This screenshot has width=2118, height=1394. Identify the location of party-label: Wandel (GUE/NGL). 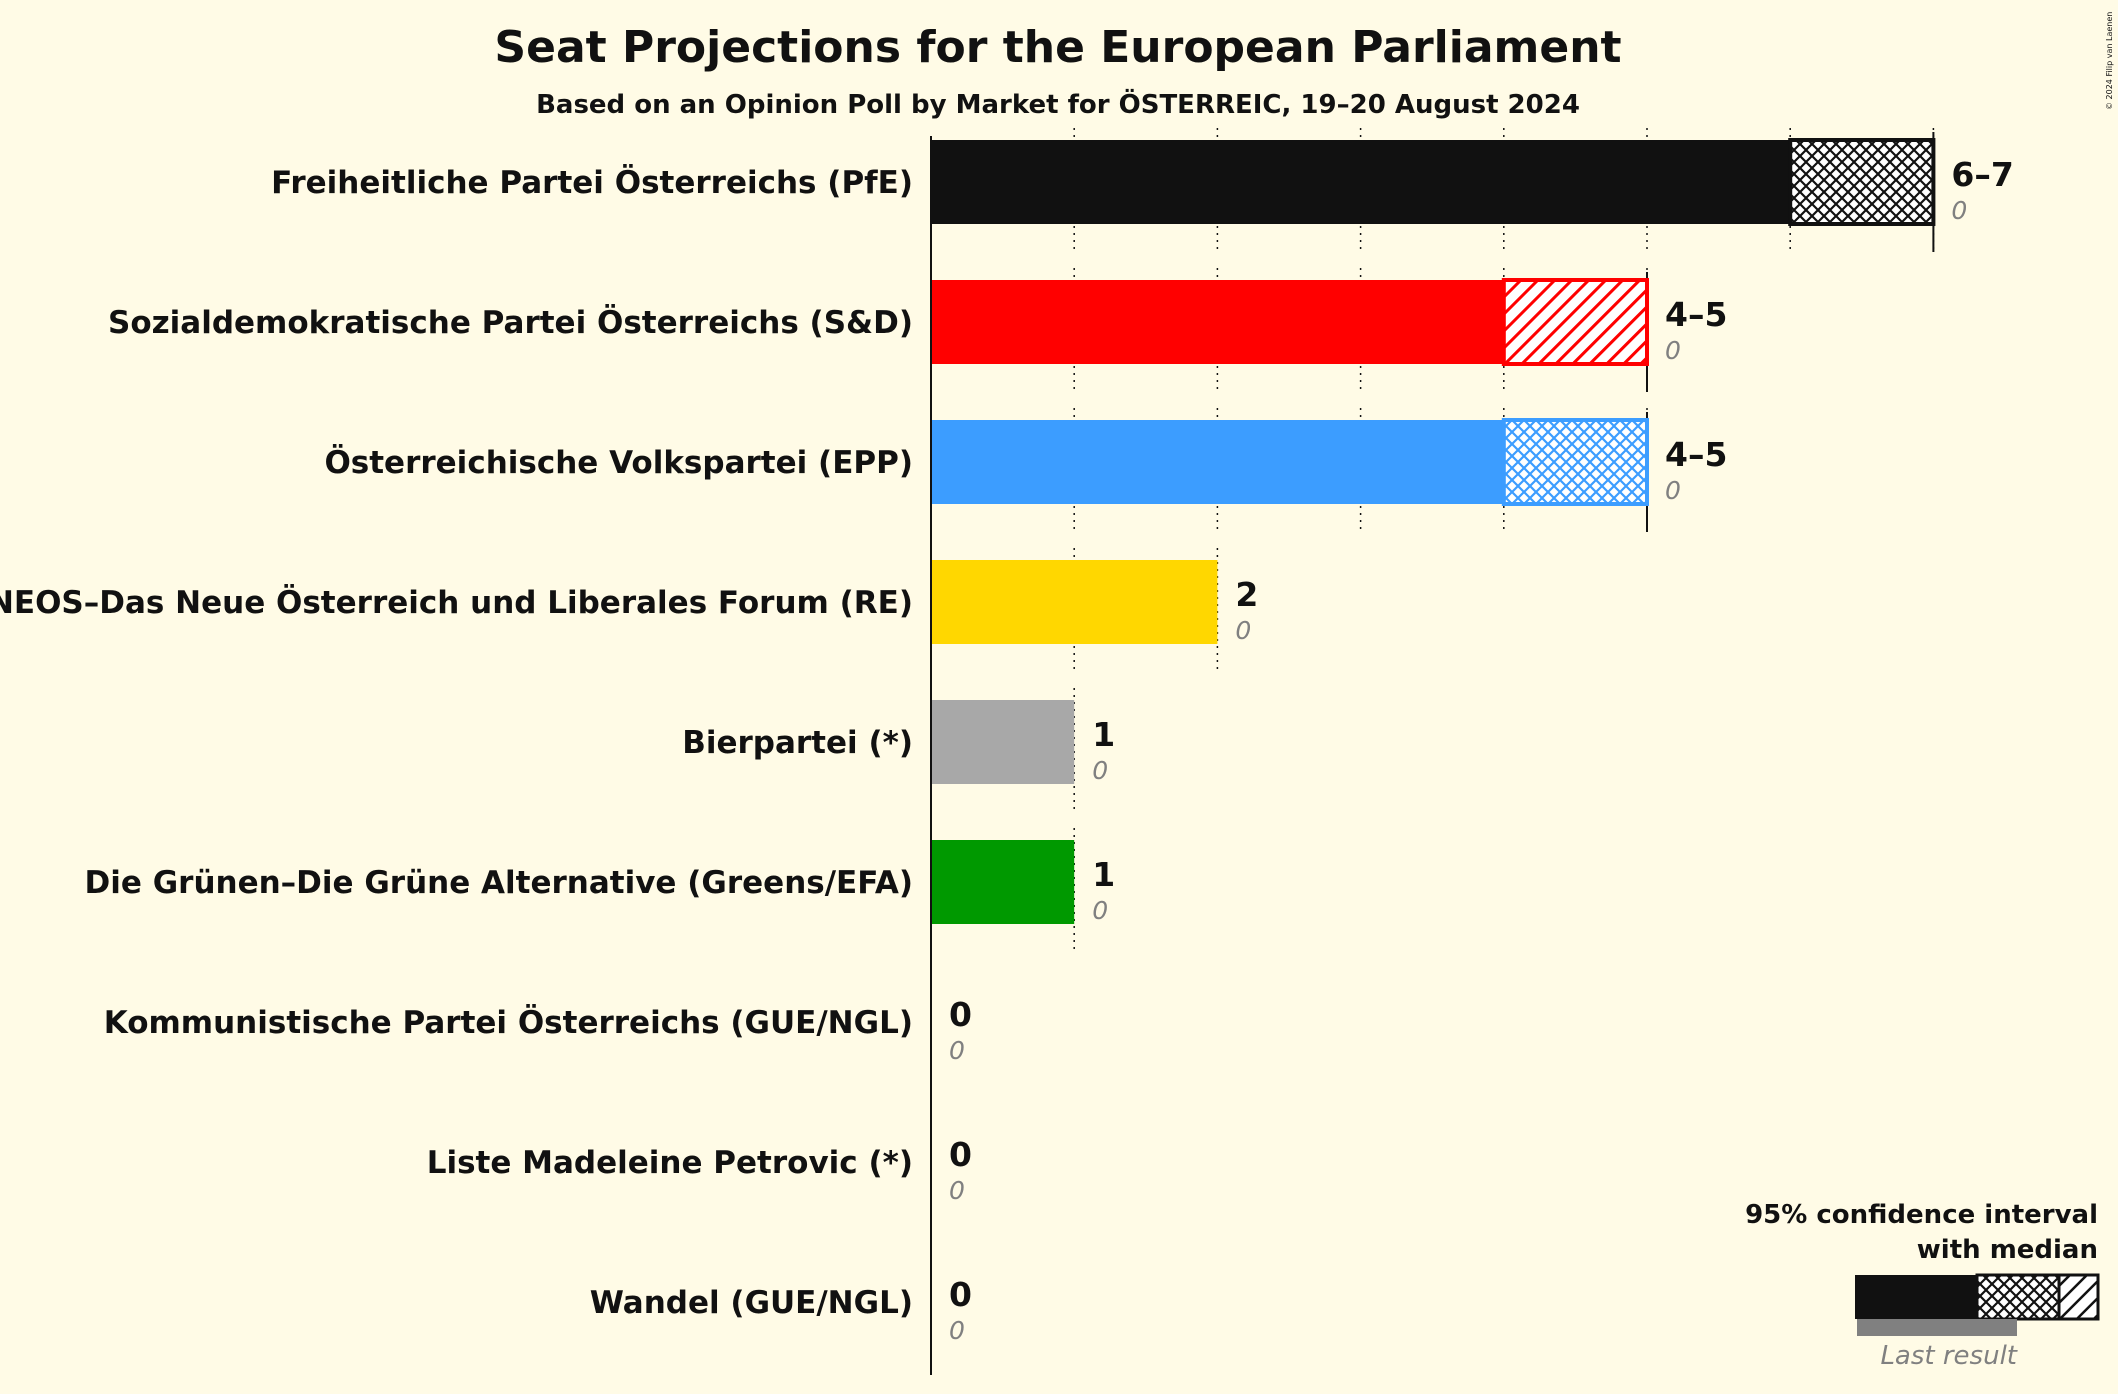
(751, 1303).